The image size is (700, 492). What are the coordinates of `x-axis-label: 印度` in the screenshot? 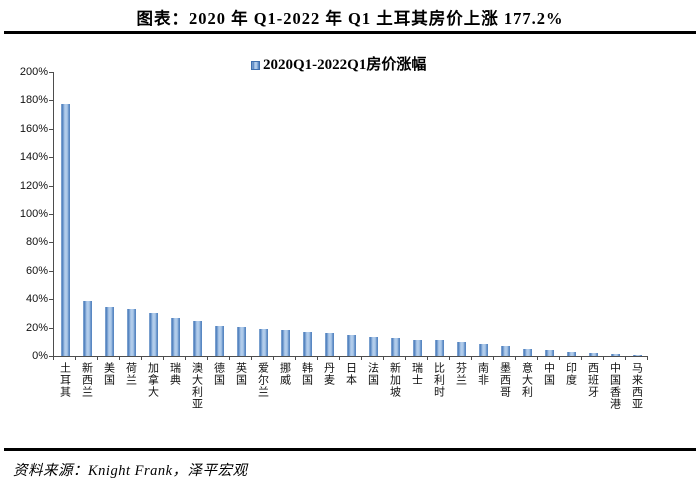 It's located at (570, 374).